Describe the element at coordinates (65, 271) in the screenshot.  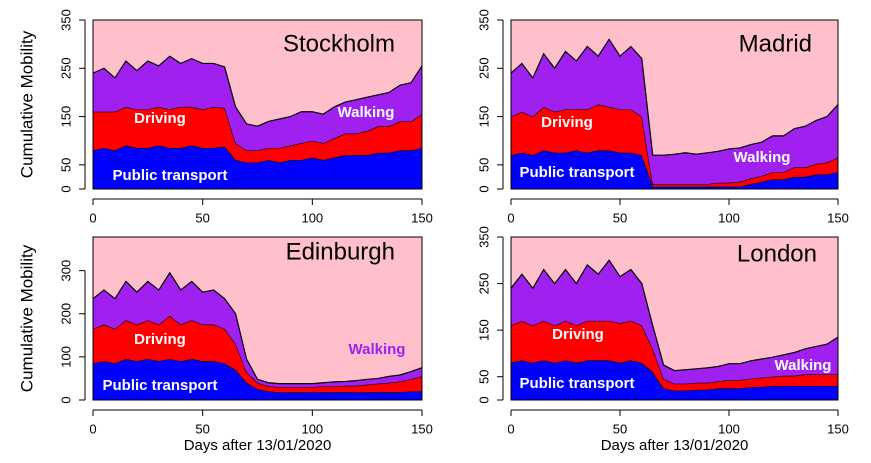
I see `y-tick-label: 300` at that location.